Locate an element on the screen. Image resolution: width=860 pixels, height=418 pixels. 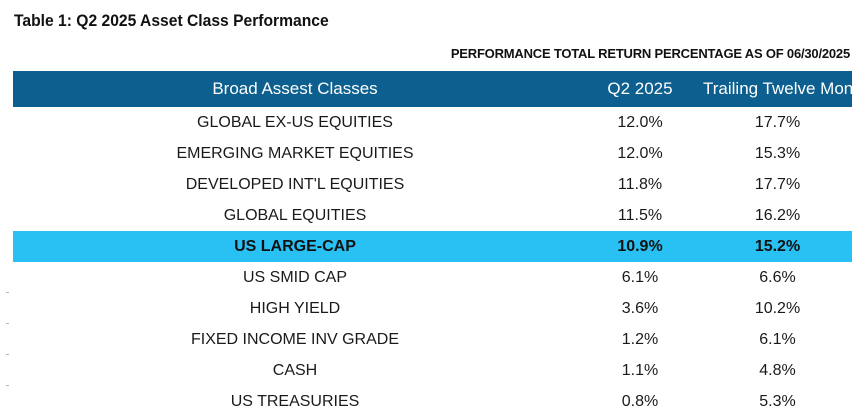
table-row: HIGH YIELD 3.6% 10.2% is located at coordinates (432, 308).